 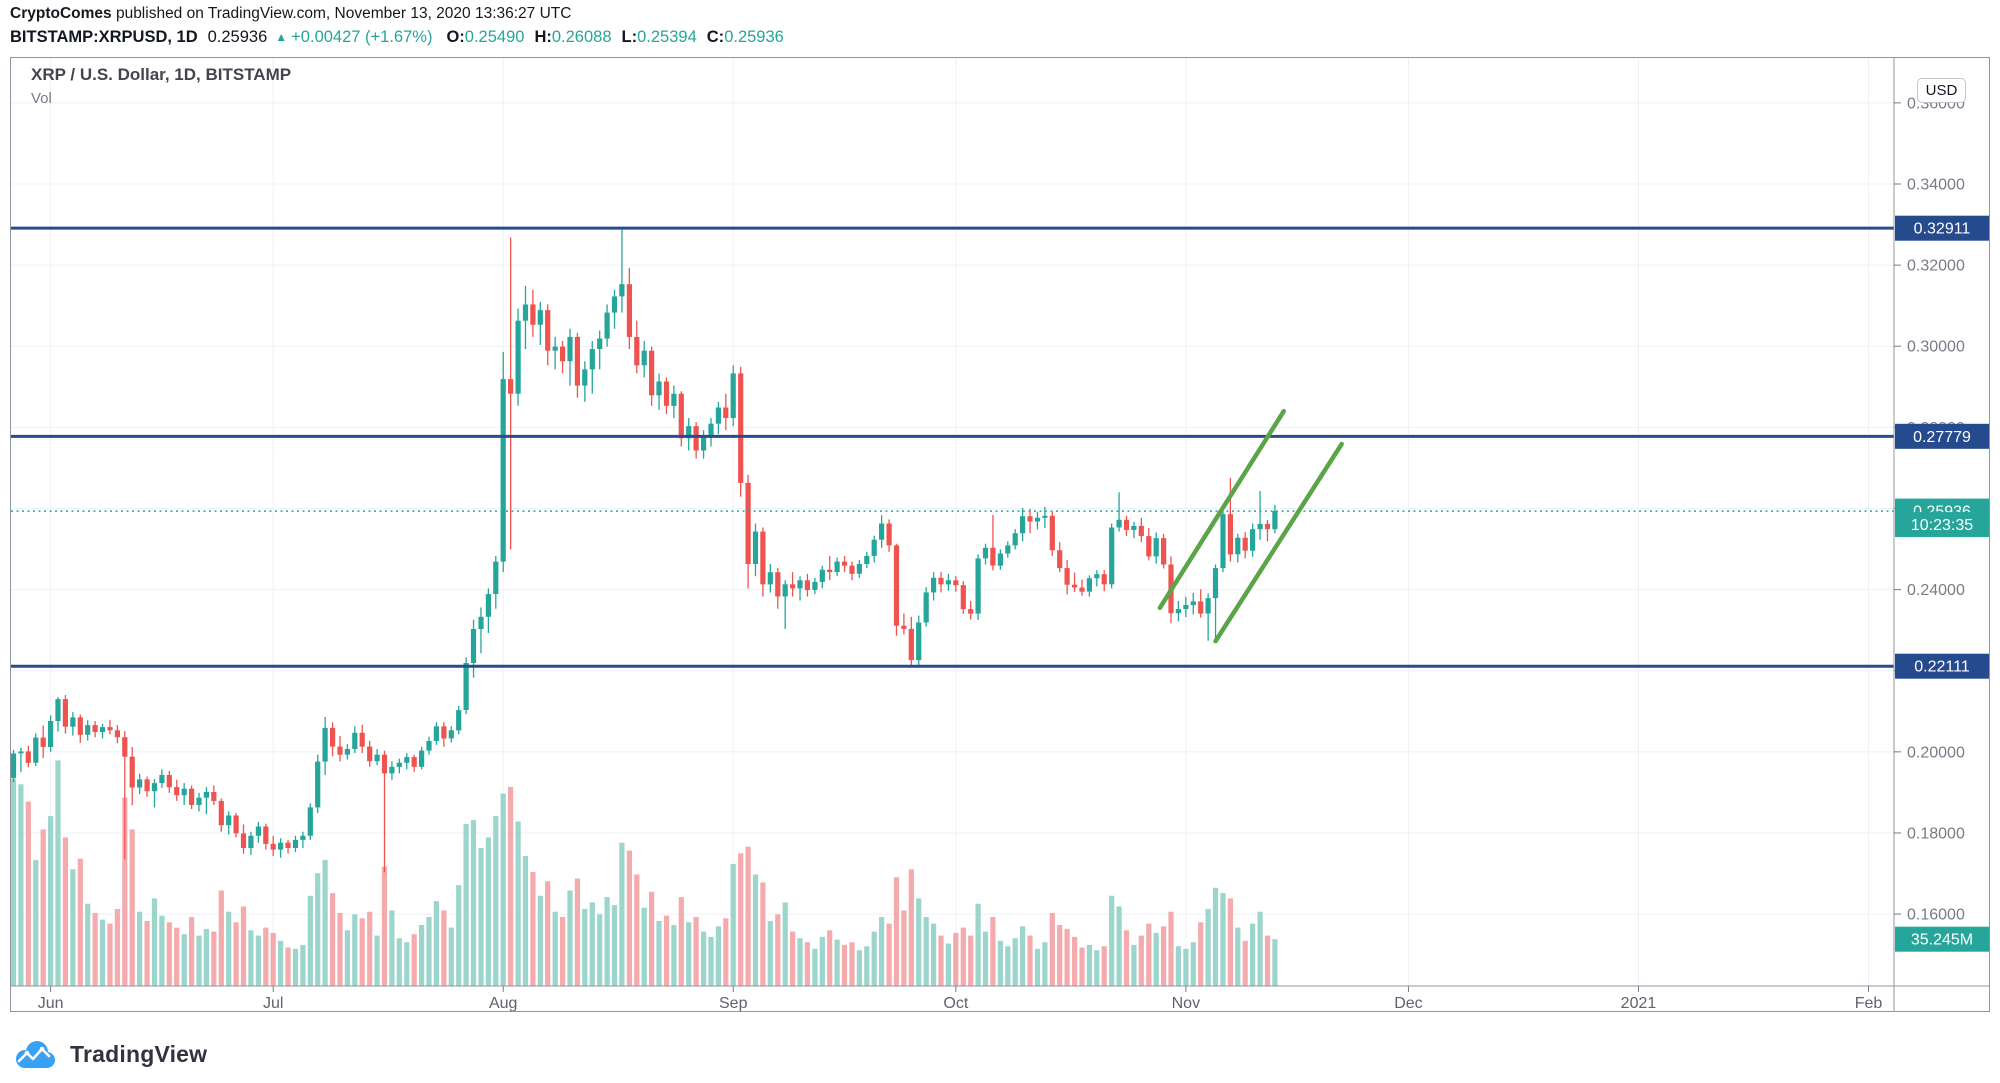 I want to click on time-axis-labels: Jun Jul Aug Sep Oct Nov Dec 2021 Feb, so click(x=960, y=998).